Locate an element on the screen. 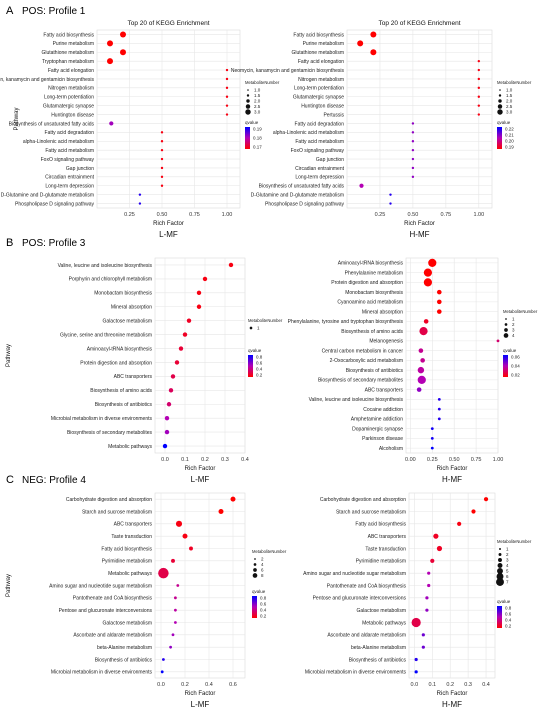  color-legend-label: 0.2 is located at coordinates (259, 375).